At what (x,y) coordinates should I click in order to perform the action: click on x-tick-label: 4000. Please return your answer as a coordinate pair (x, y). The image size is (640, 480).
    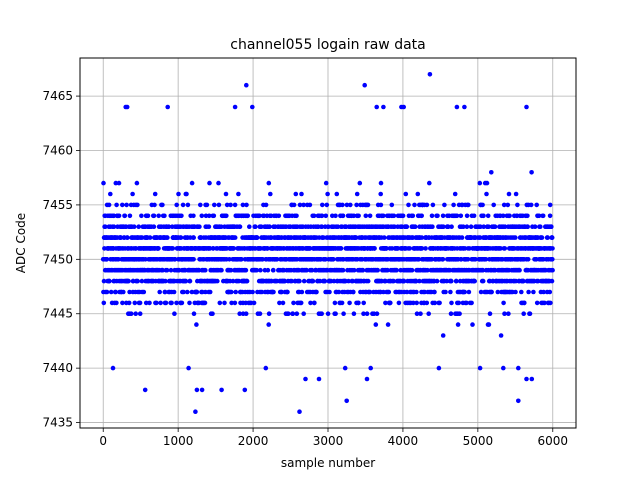
    Looking at the image, I should click on (403, 441).